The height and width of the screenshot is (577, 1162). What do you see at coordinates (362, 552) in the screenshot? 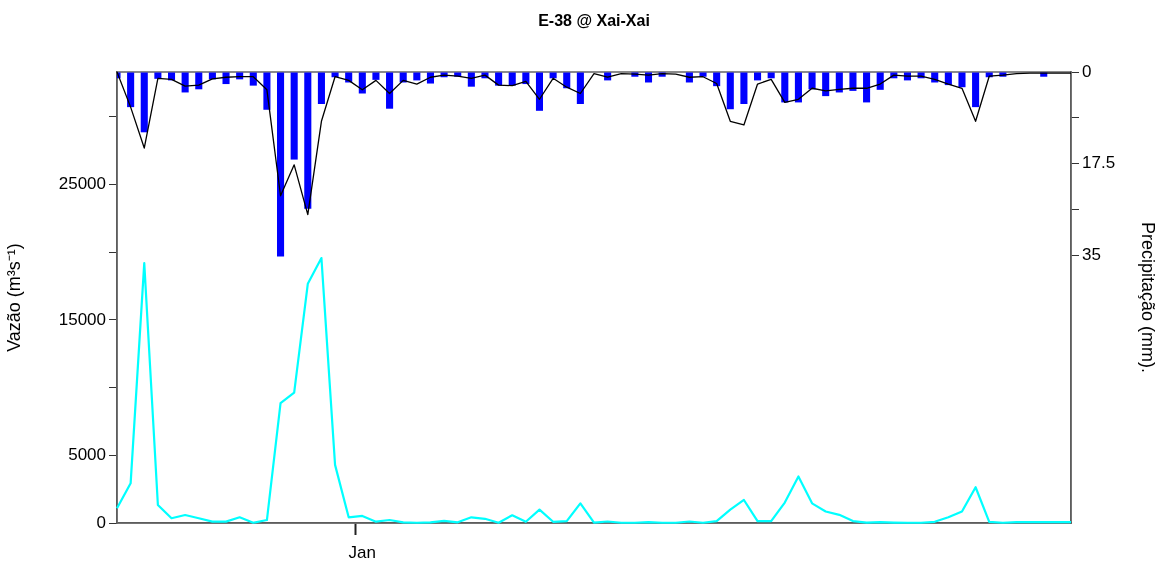
I see `x-tick-label: Jan` at bounding box center [362, 552].